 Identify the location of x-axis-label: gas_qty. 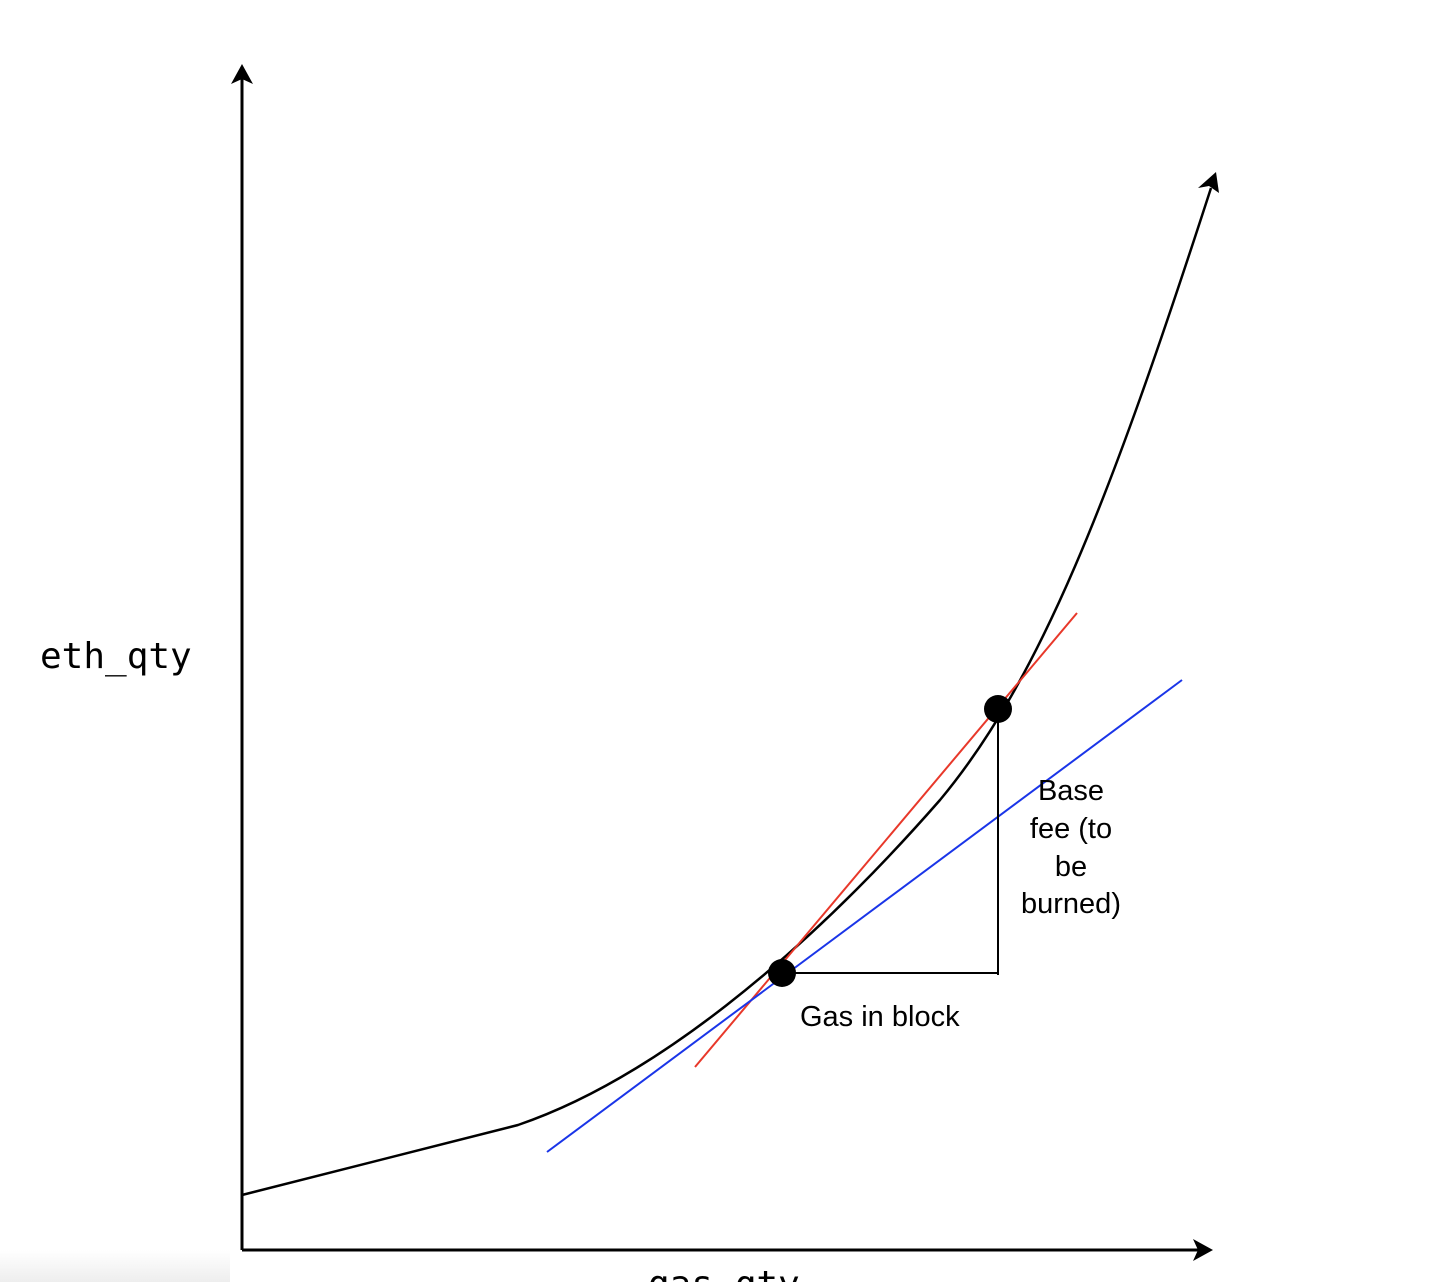
(724, 1273).